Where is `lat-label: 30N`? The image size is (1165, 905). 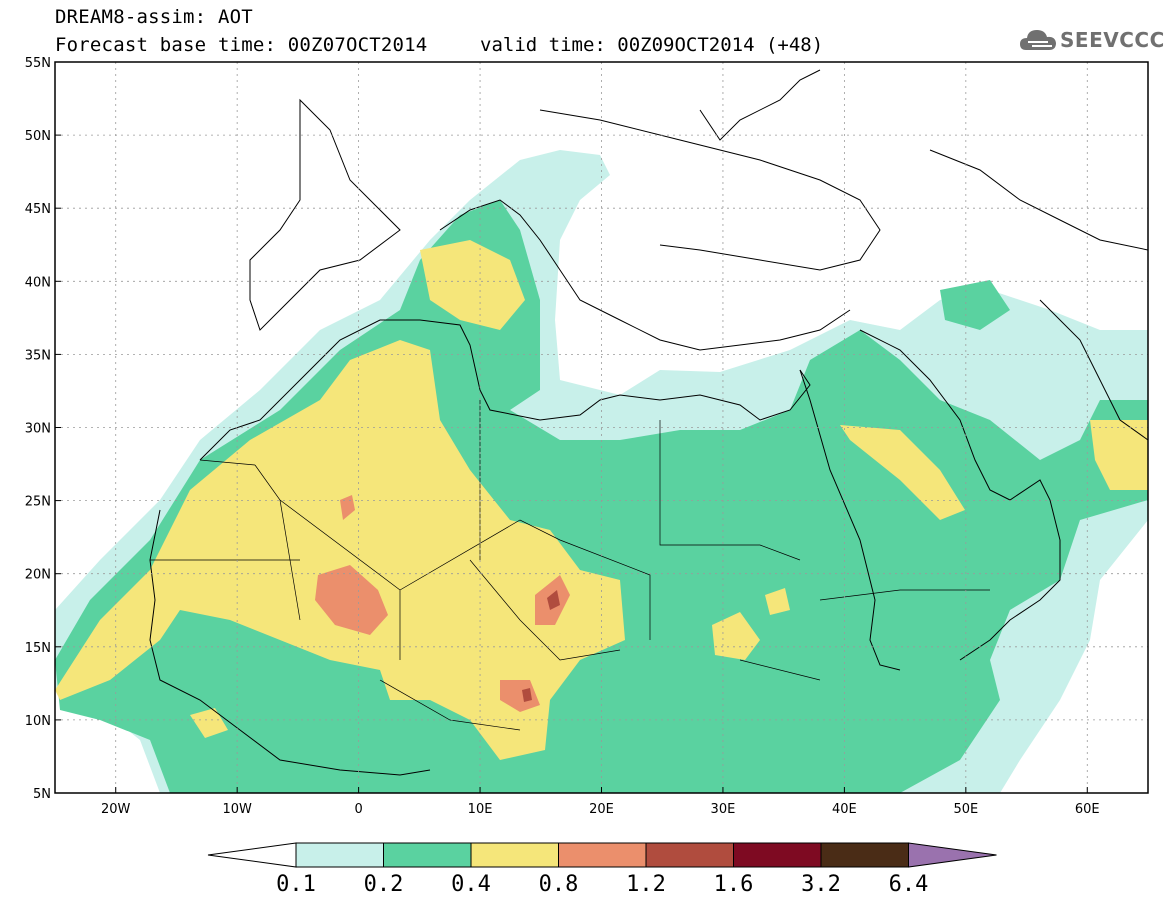 lat-label: 30N is located at coordinates (38, 429).